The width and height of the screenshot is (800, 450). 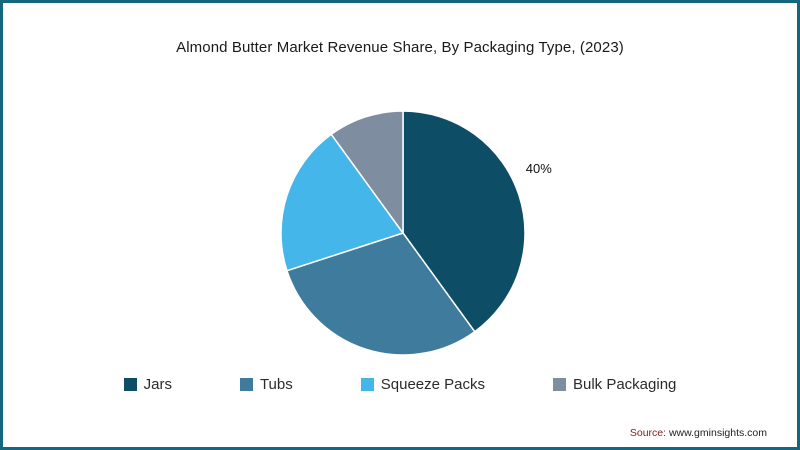 What do you see at coordinates (464, 221) in the screenshot?
I see `pie-slice-jars` at bounding box center [464, 221].